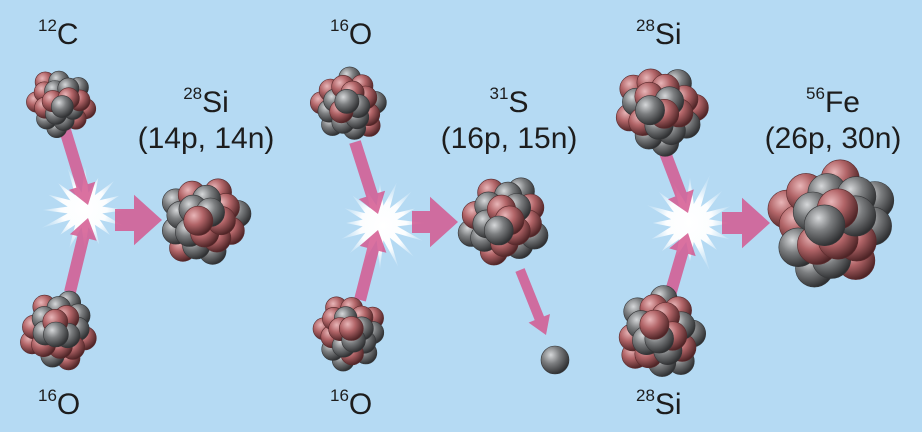 This screenshot has height=432, width=922. I want to click on incoming-arrow-carbon, so click(77, 166).